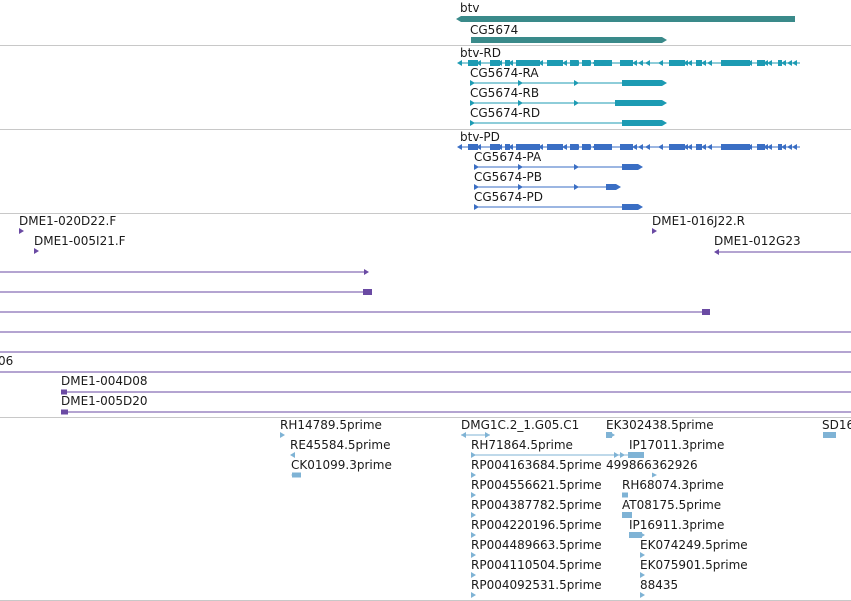 This screenshot has height=601, width=851. What do you see at coordinates (642, 83) in the screenshot?
I see `transcript-cg5674-ra-exon` at bounding box center [642, 83].